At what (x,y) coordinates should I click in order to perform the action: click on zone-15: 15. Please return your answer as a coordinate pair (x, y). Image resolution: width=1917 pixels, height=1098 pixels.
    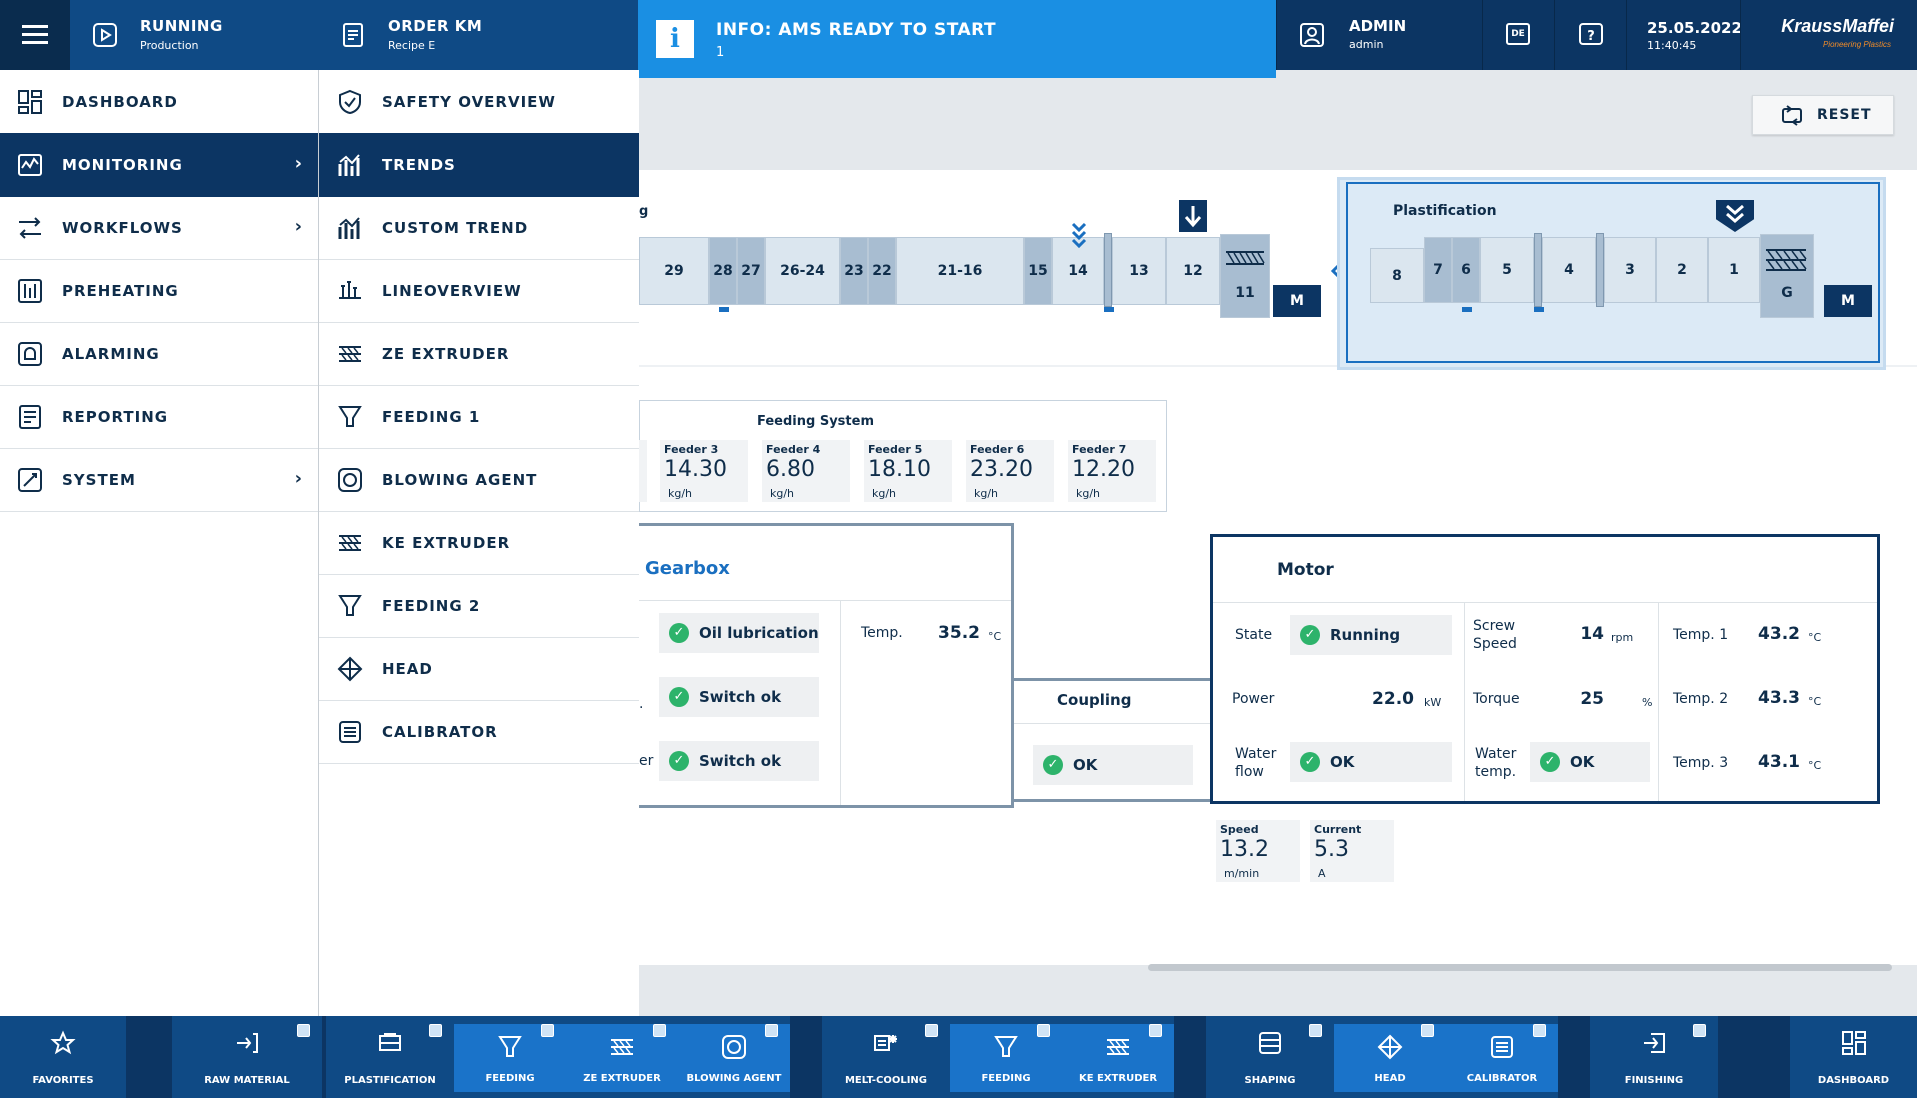
    Looking at the image, I should click on (1038, 271).